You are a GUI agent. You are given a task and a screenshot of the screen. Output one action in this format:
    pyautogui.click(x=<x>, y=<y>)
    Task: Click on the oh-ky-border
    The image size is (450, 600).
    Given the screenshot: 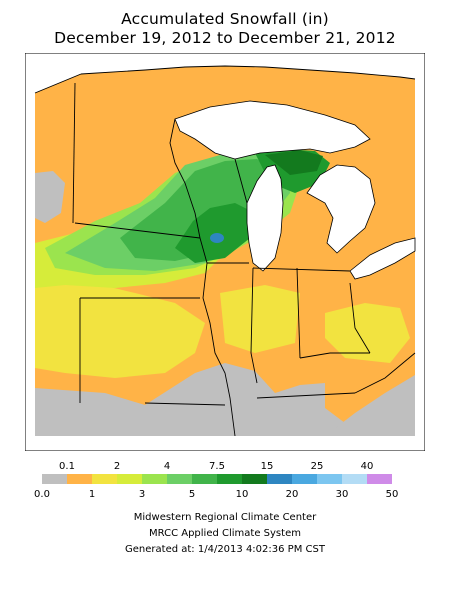 What is the action you would take?
    pyautogui.click(x=334, y=355)
    